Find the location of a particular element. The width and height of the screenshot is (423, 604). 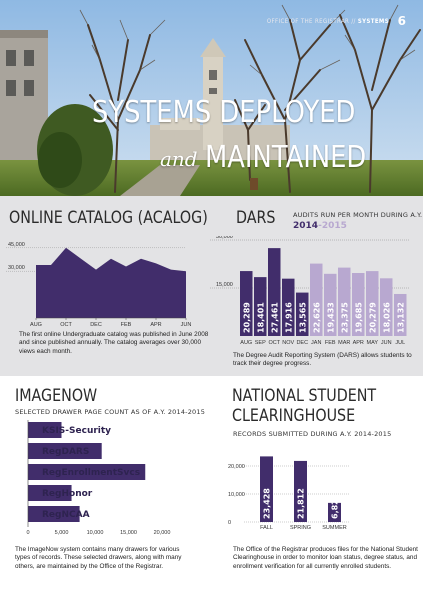

catalog-title: ONLINE CATALOG (ACALOG) is located at coordinates (108, 218).